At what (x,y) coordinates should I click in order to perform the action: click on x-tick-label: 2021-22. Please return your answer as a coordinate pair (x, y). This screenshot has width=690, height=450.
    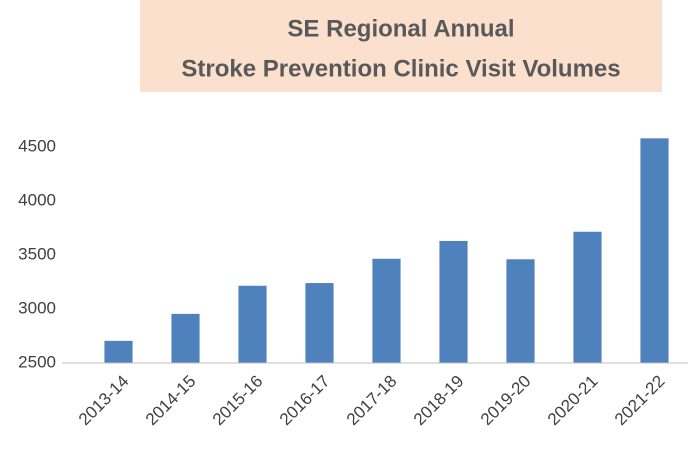
    Looking at the image, I should click on (640, 401).